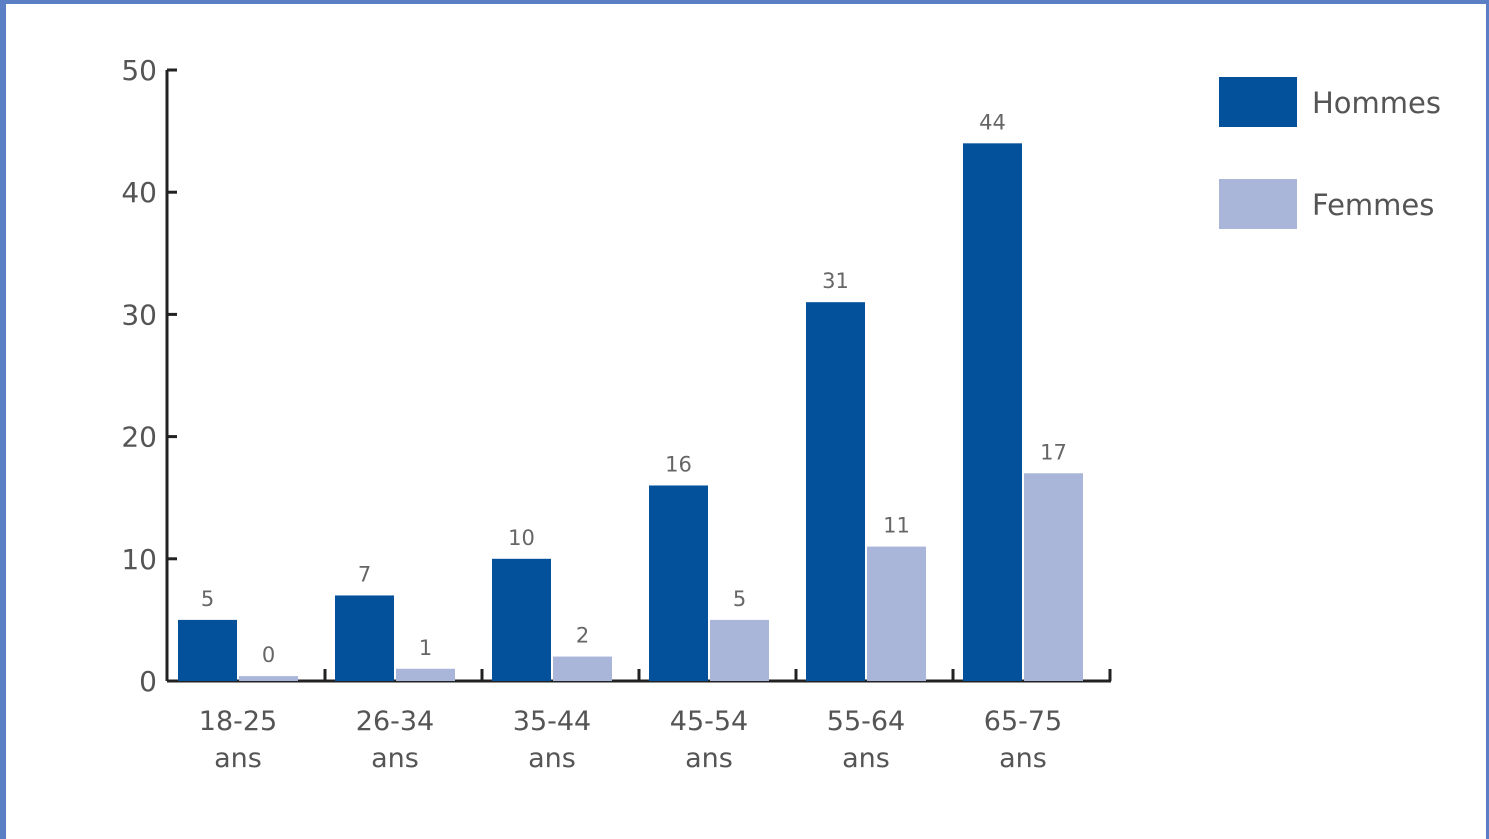 The height and width of the screenshot is (839, 1489). I want to click on legend-label: Femmes, so click(1373, 205).